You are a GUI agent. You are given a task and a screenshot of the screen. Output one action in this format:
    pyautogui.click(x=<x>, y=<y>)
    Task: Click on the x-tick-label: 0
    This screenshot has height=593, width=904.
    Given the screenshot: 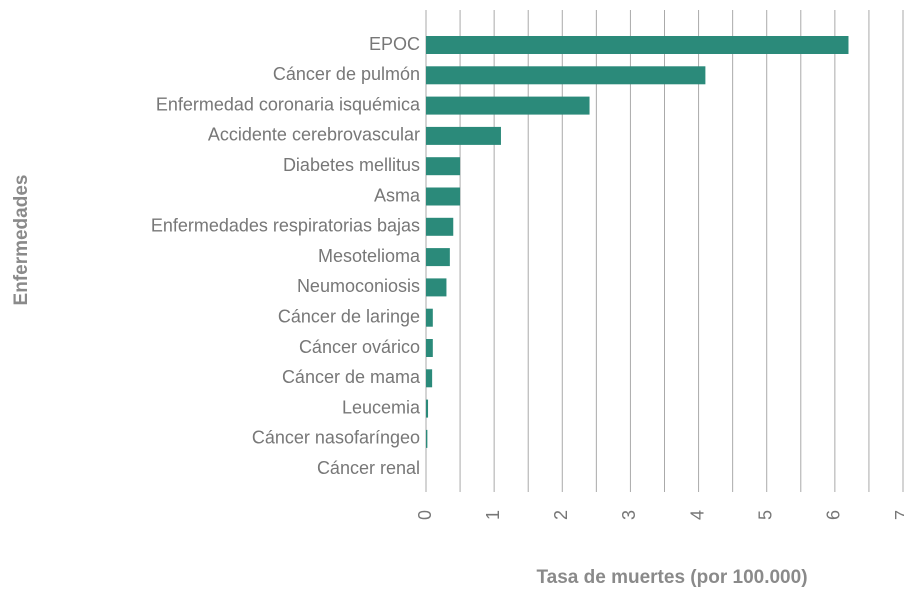 What is the action you would take?
    pyautogui.click(x=425, y=515)
    